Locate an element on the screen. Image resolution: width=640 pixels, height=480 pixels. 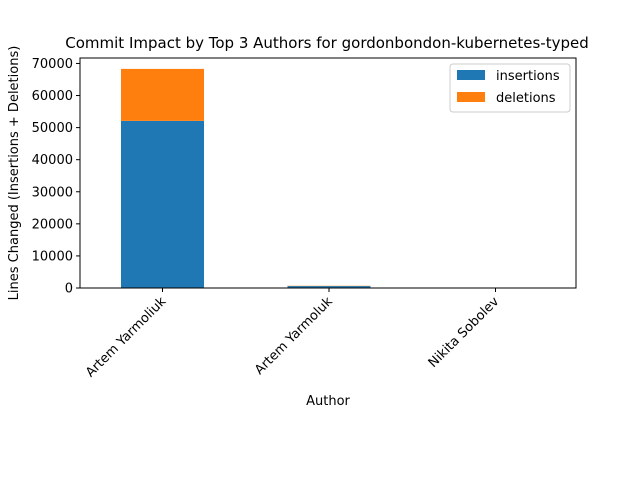
x-axis-label: Author is located at coordinates (328, 401).